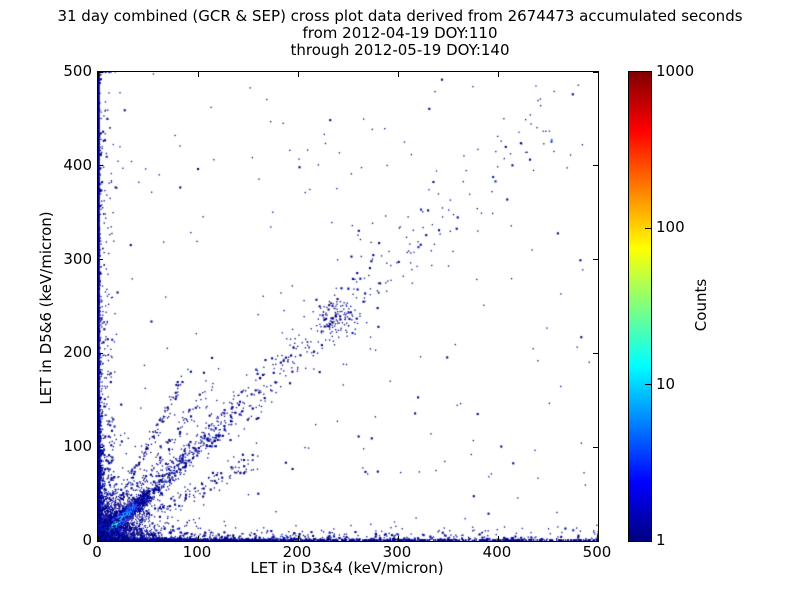 Image resolution: width=800 pixels, height=600 pixels. What do you see at coordinates (347, 568) in the screenshot?
I see `x-axis-label: LET in D3&4 (keV/micron)` at bounding box center [347, 568].